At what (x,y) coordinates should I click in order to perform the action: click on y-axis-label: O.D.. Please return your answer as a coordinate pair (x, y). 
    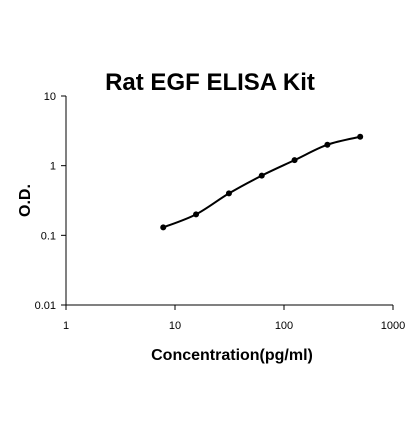
    Looking at the image, I should click on (25, 200).